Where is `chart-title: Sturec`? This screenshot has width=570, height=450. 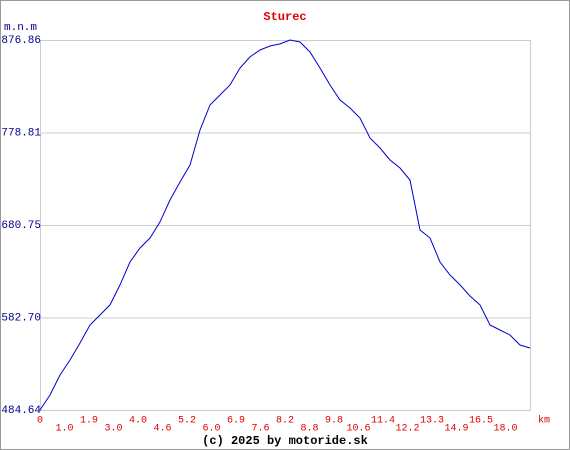
chart-title: Sturec is located at coordinates (284, 17).